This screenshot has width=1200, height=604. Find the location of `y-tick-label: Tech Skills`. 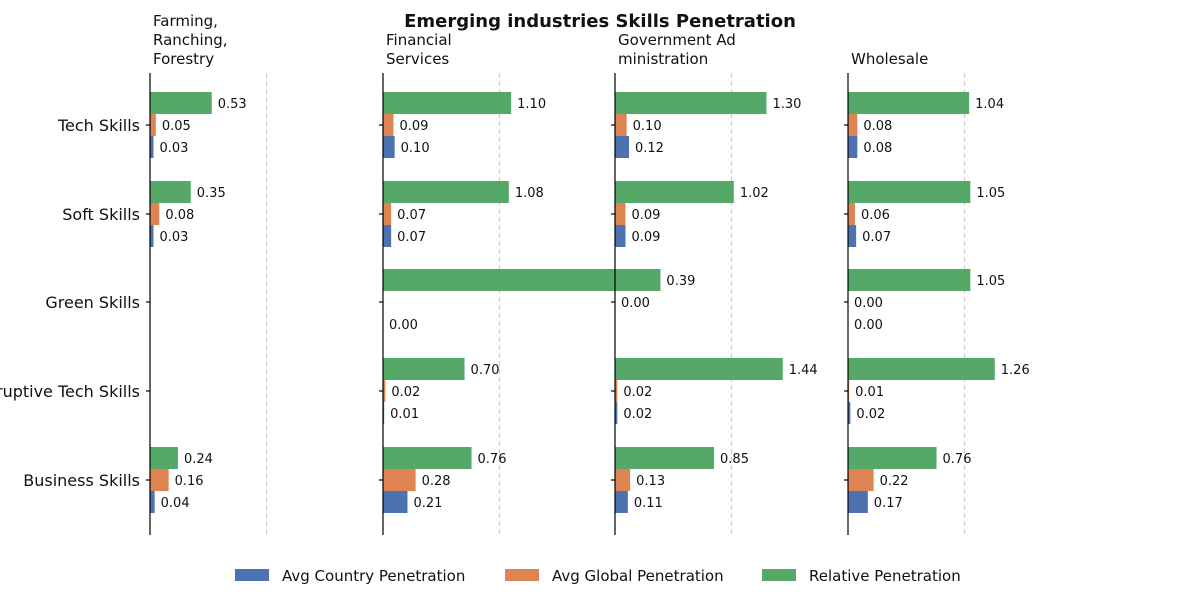

y-tick-label: Tech Skills is located at coordinates (98, 125).